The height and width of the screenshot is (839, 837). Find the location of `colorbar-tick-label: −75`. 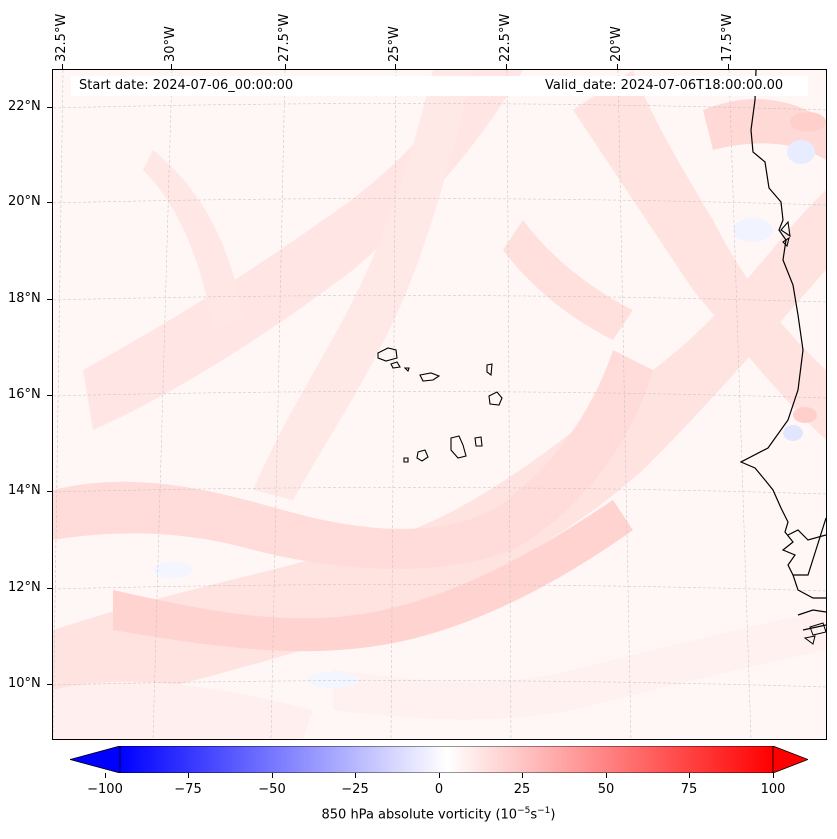

colorbar-tick-label: −75 is located at coordinates (188, 789).